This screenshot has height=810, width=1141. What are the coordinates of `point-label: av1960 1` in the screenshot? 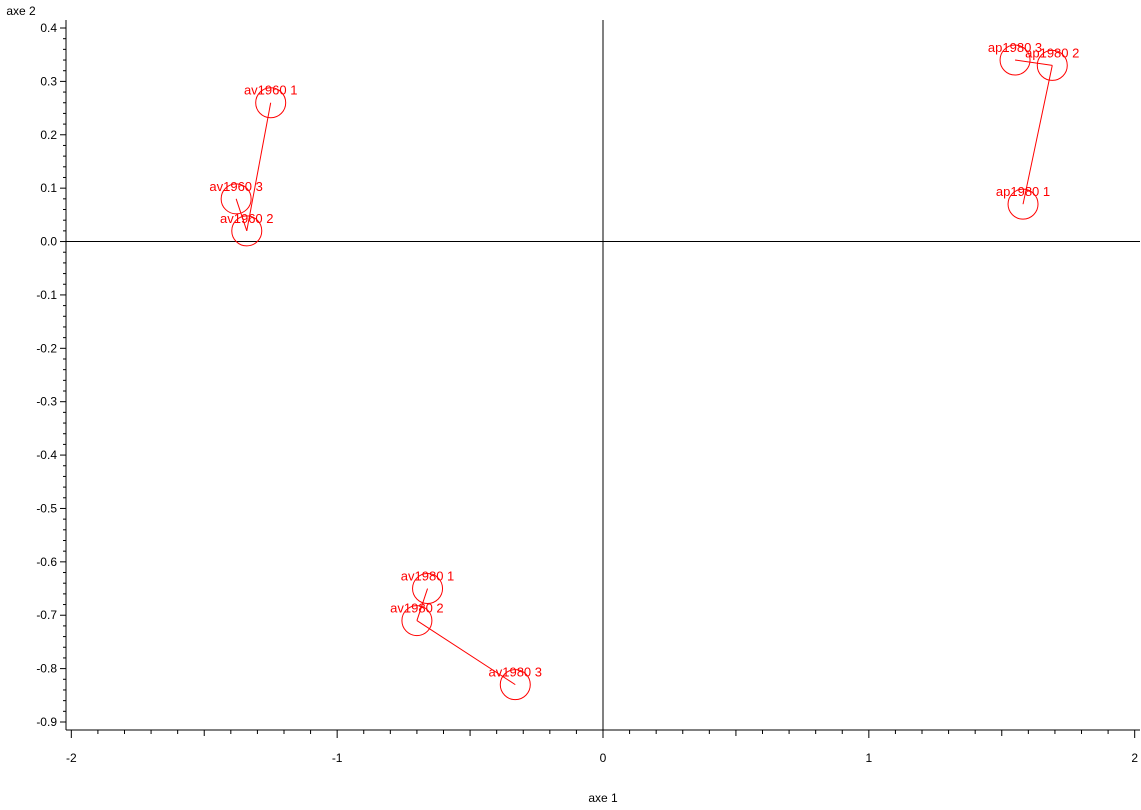 It's located at (271, 90).